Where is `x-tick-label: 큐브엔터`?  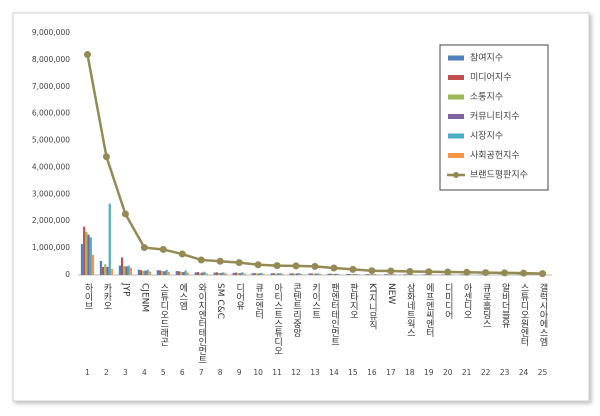 x-tick-label: 큐브엔터 is located at coordinates (258, 301).